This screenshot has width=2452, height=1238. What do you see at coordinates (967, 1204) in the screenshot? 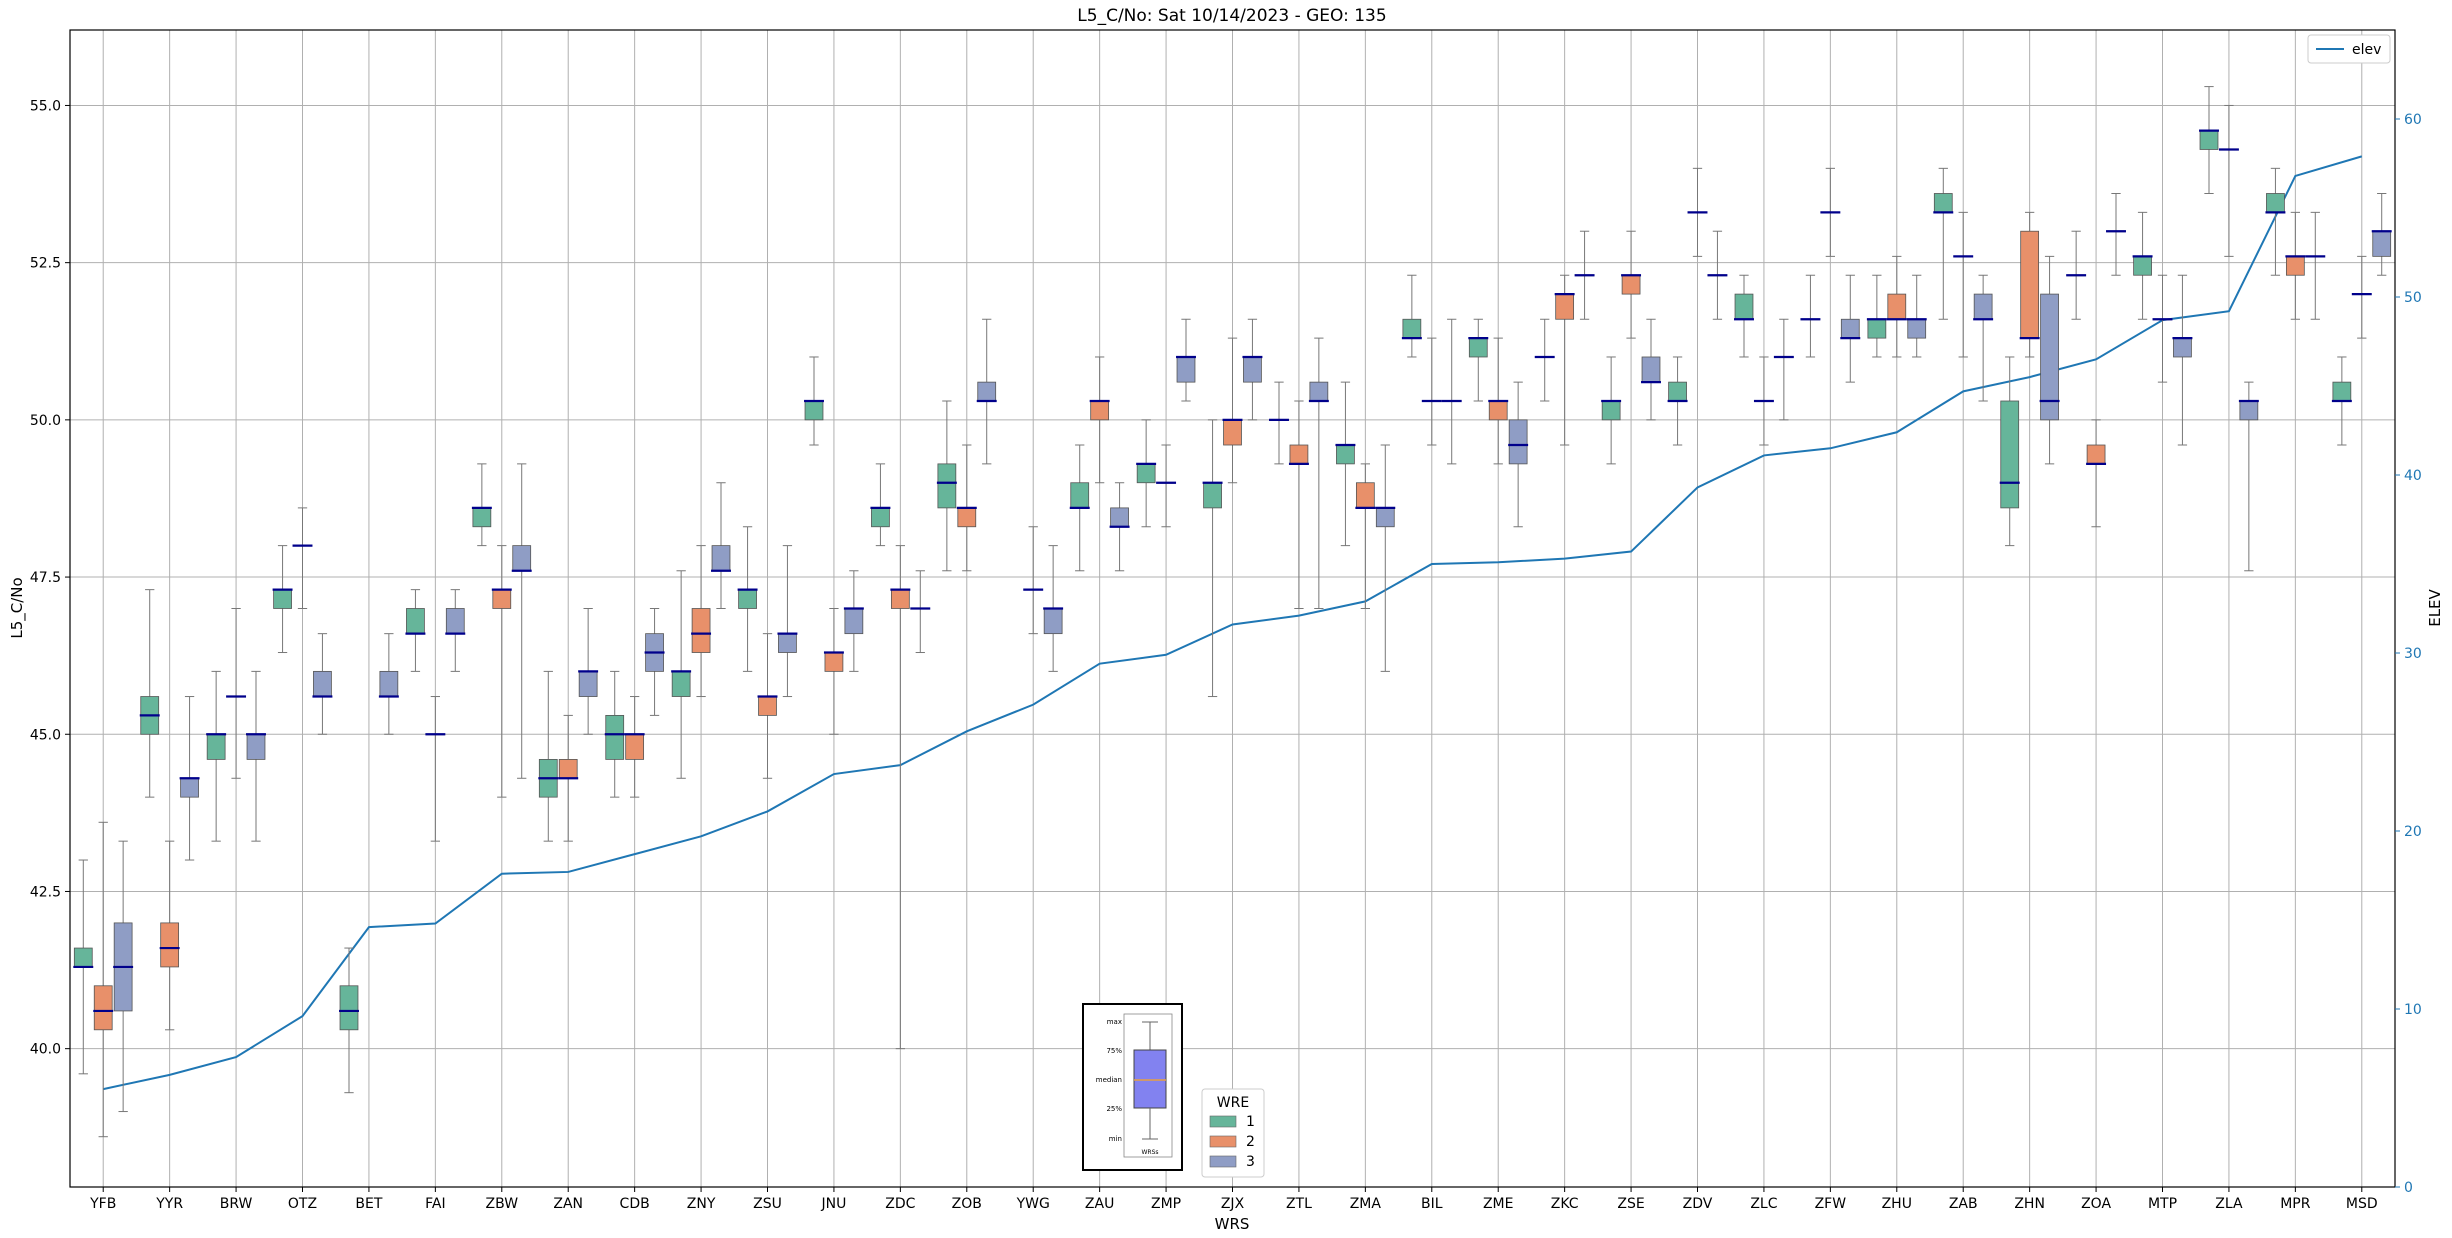
I see `x-tick-label: ZOB` at bounding box center [967, 1204].